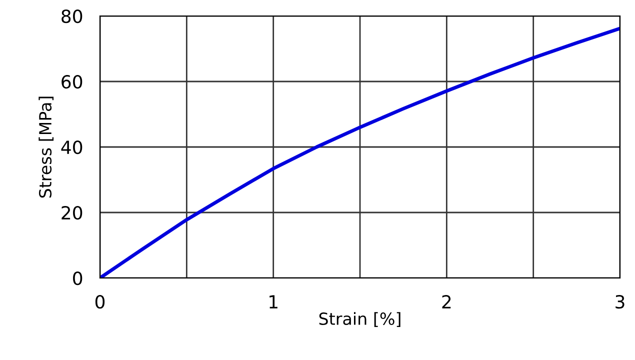 The image size is (635, 360). I want to click on x-tick-label: 2, so click(446, 301).